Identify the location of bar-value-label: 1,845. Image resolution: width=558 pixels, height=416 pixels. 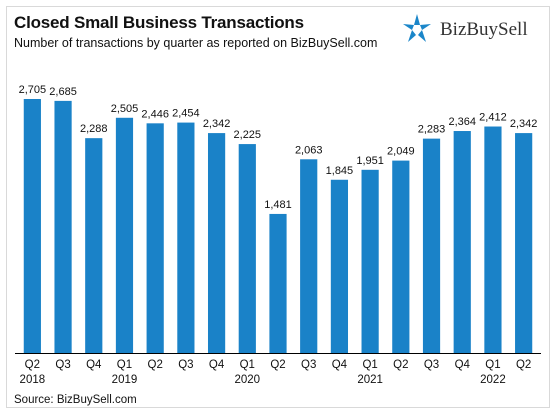
(340, 171).